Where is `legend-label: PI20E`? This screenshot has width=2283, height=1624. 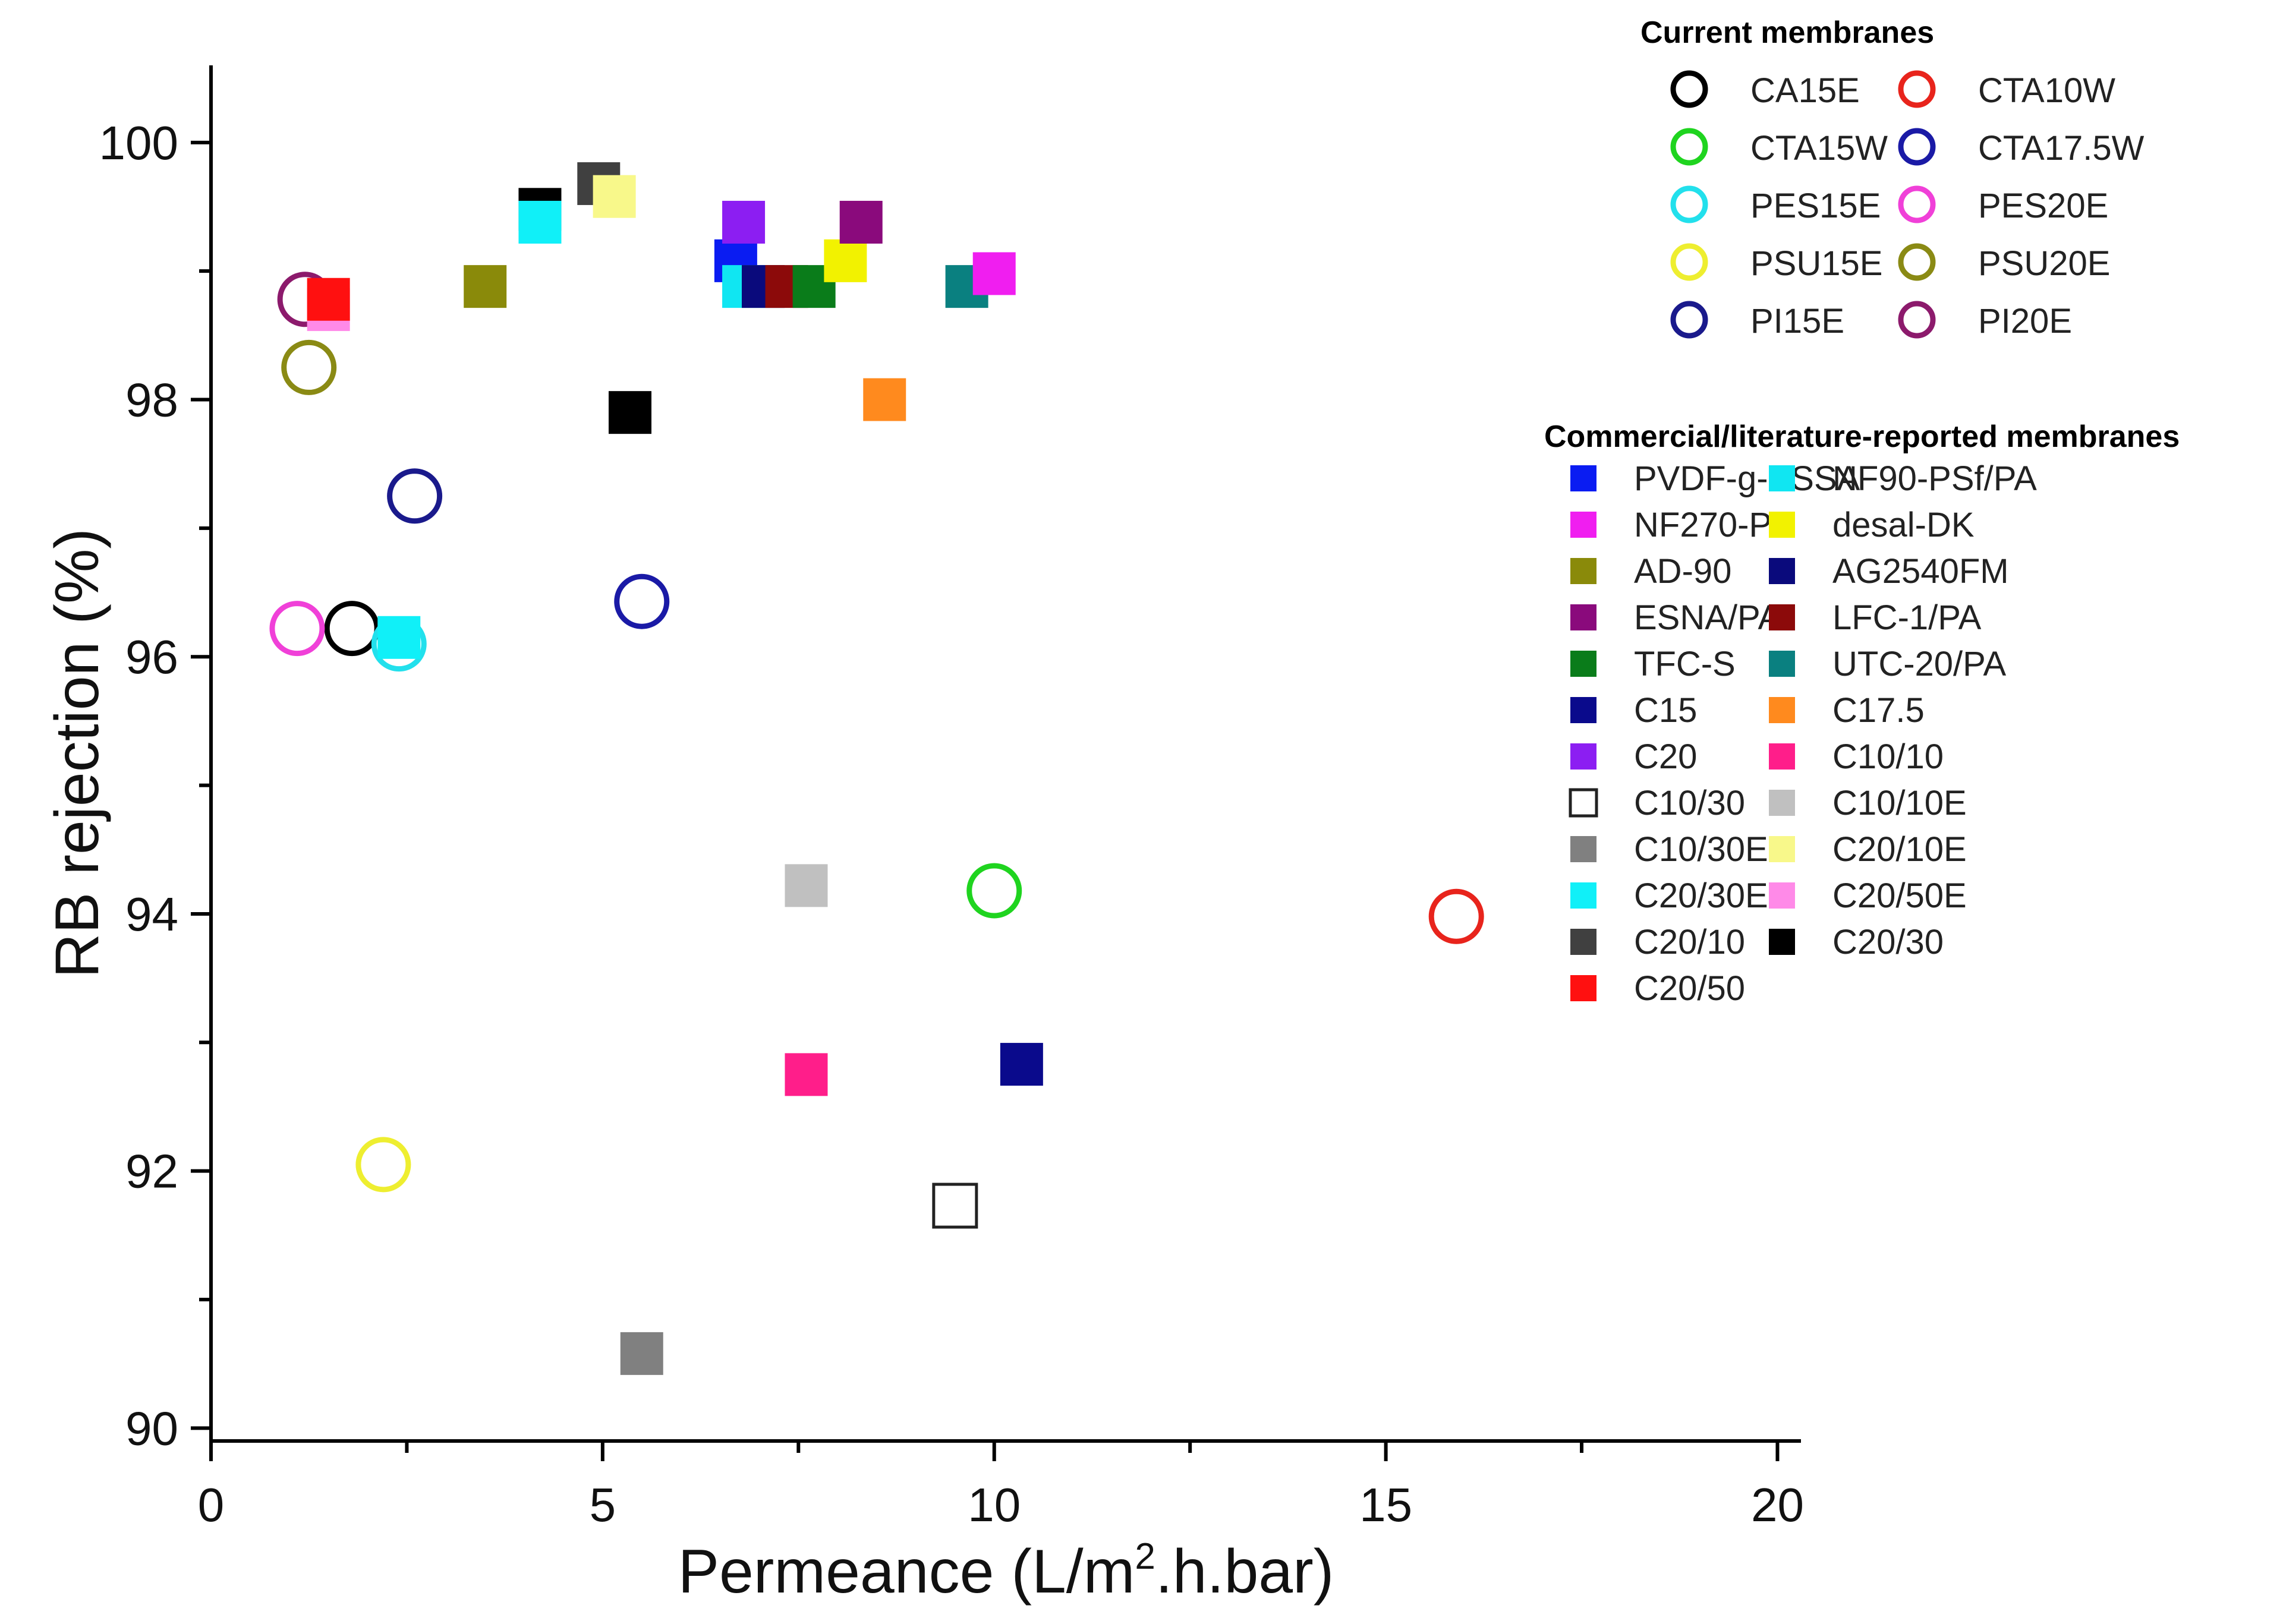 legend-label: PI20E is located at coordinates (2025, 321).